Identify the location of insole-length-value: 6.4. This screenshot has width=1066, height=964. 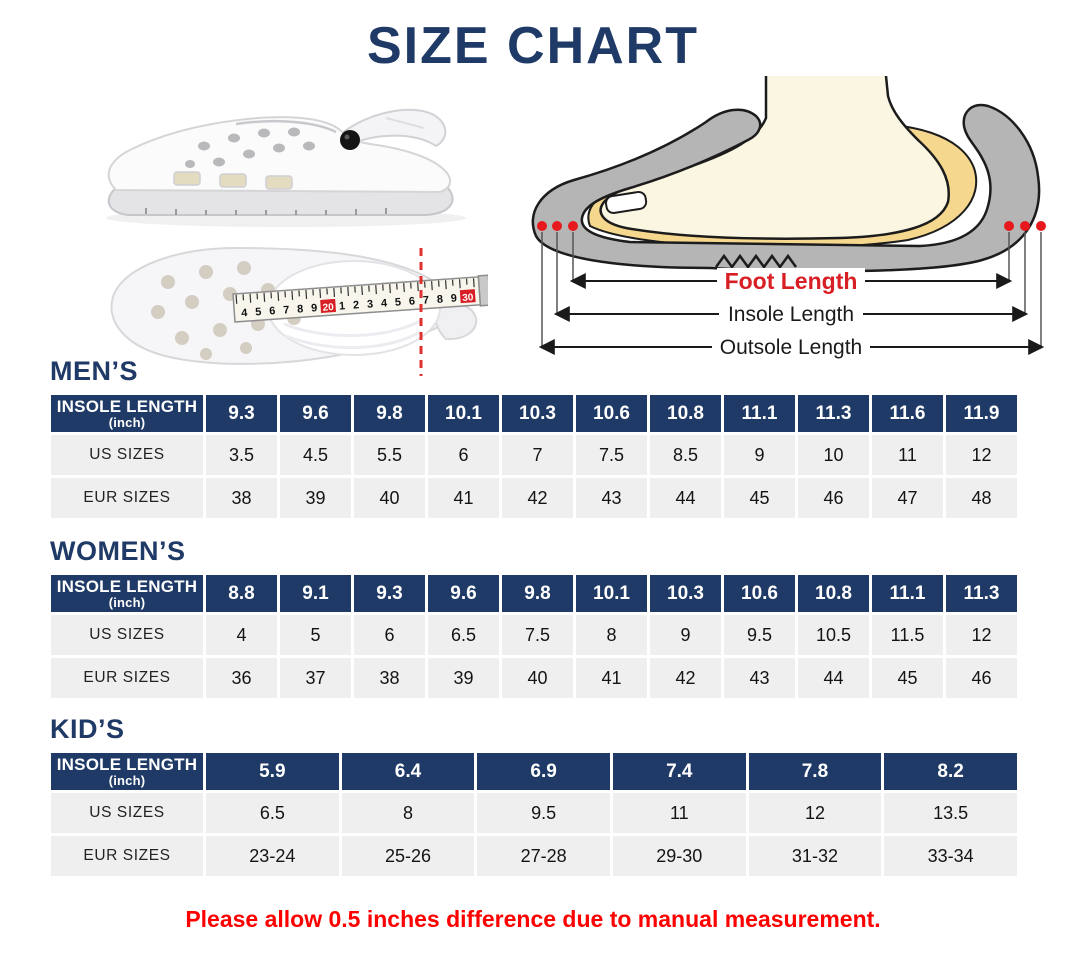
(408, 771).